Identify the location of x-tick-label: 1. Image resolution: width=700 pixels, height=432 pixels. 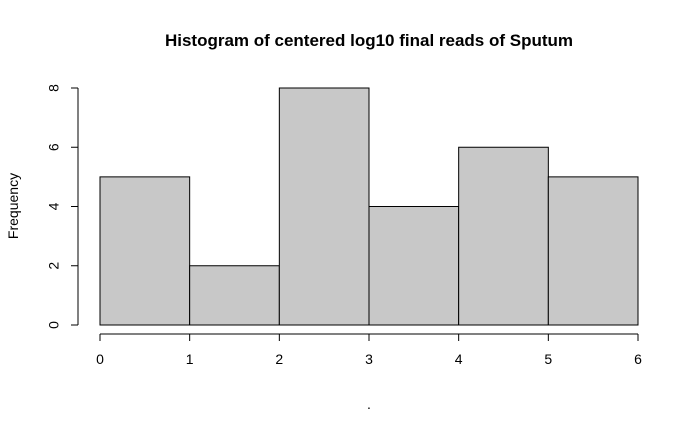
(190, 359).